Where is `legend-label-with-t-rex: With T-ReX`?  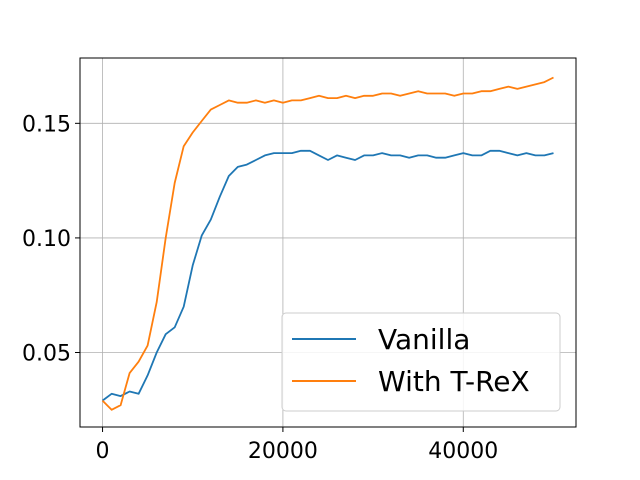
legend-label-with-t-rex: With T-ReX is located at coordinates (454, 381).